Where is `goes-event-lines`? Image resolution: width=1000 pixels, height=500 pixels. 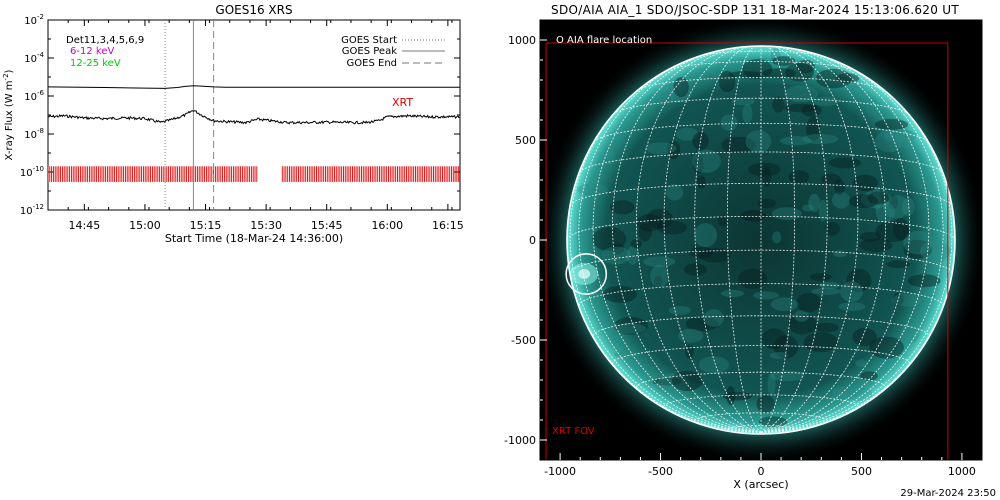 goes-event-lines is located at coordinates (189, 115).